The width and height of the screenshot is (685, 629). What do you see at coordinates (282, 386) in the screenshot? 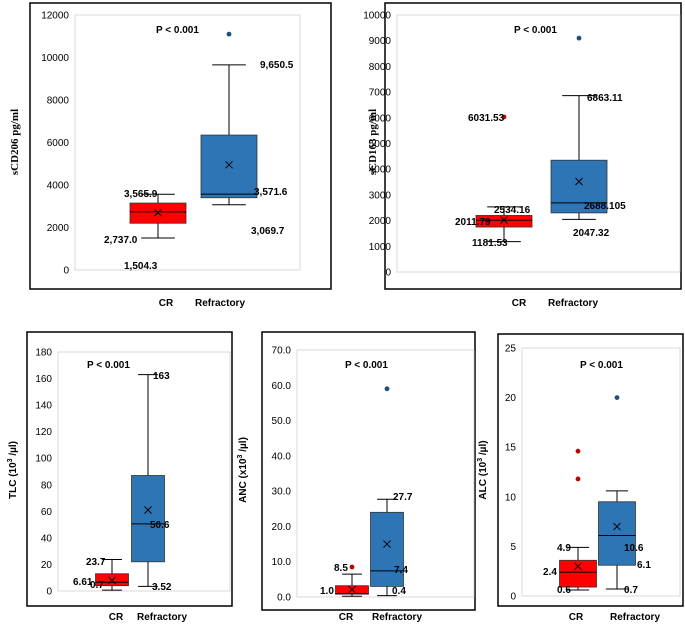
I see `y-tick-label: 60.0` at bounding box center [282, 386].